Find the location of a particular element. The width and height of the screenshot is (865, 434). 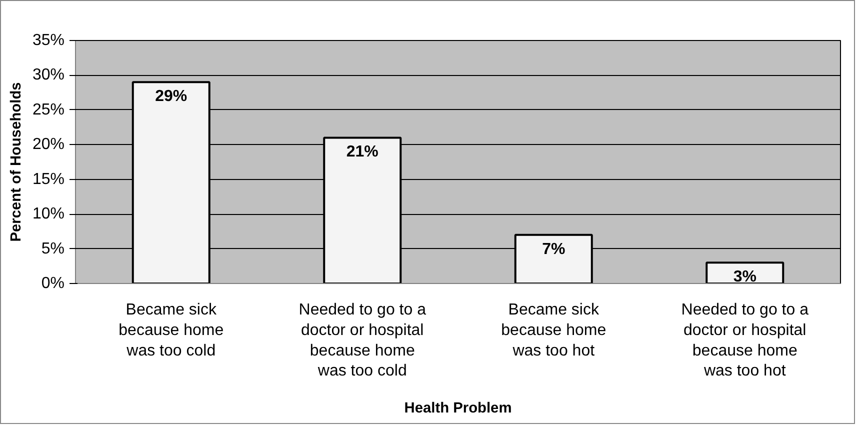

data-label: 7% is located at coordinates (554, 249).